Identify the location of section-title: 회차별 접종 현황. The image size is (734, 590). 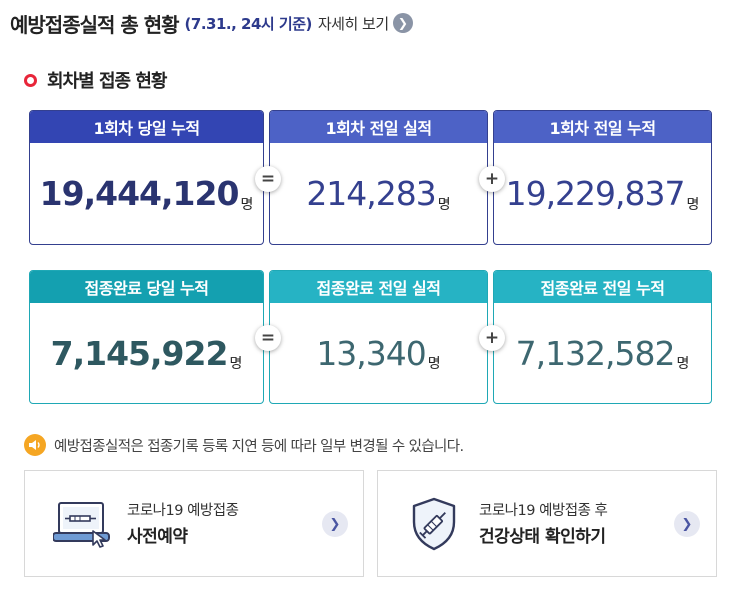
(107, 81).